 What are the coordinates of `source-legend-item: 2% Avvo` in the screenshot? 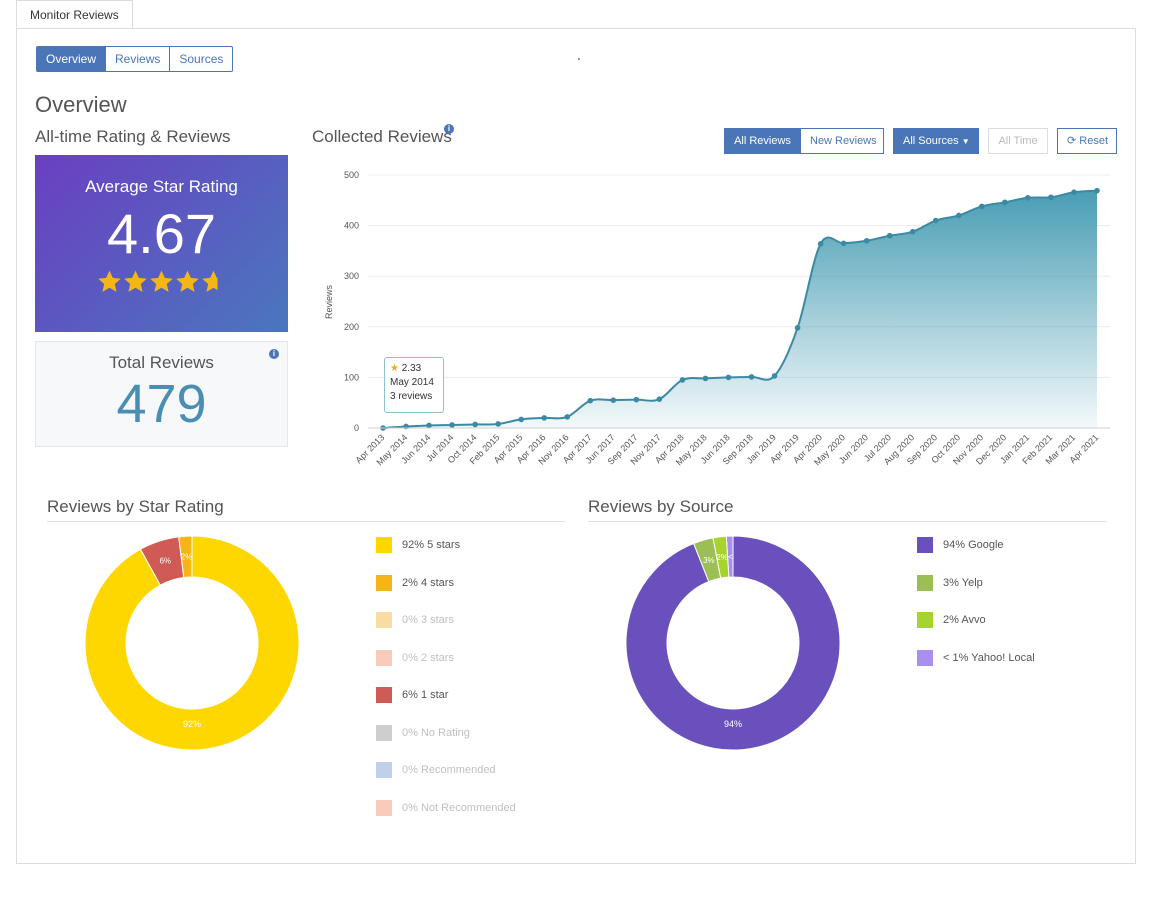 It's located at (951, 620).